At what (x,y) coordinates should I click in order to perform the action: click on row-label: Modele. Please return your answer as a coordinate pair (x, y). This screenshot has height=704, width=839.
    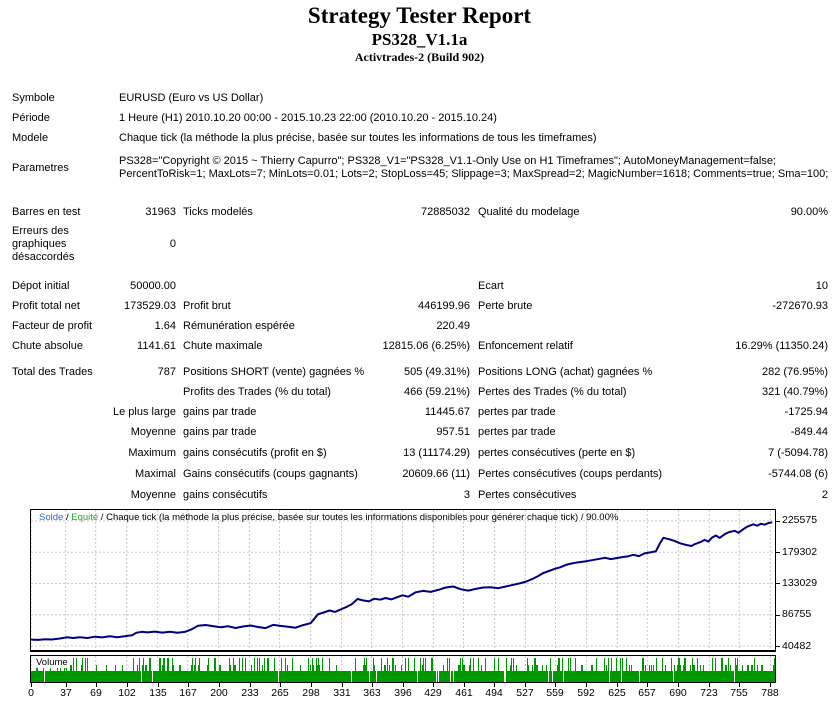
    Looking at the image, I should click on (30, 137).